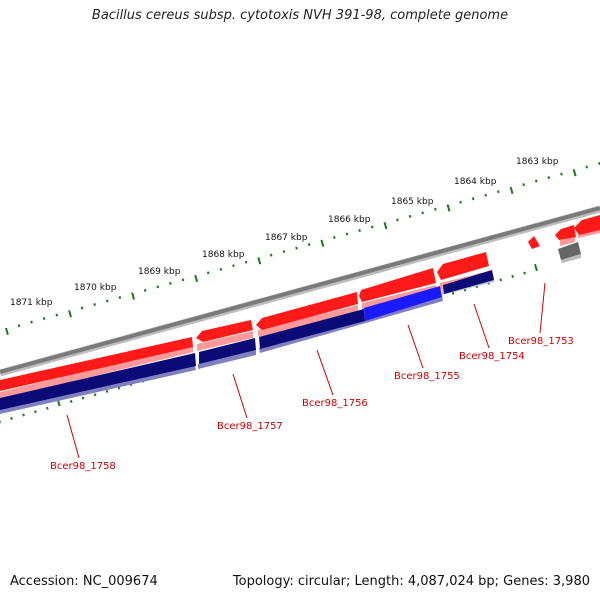 The height and width of the screenshot is (600, 600). Describe the element at coordinates (286, 238) in the screenshot. I see `scale-label: 1867 kbp` at that location.